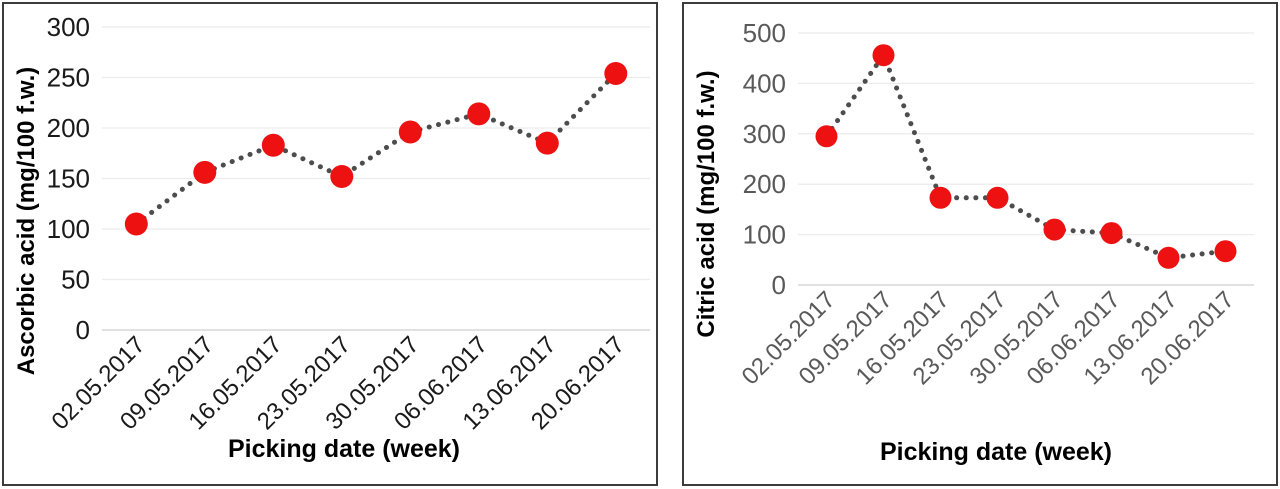  Describe the element at coordinates (75, 280) in the screenshot. I see `y-tick-label: 50` at that location.